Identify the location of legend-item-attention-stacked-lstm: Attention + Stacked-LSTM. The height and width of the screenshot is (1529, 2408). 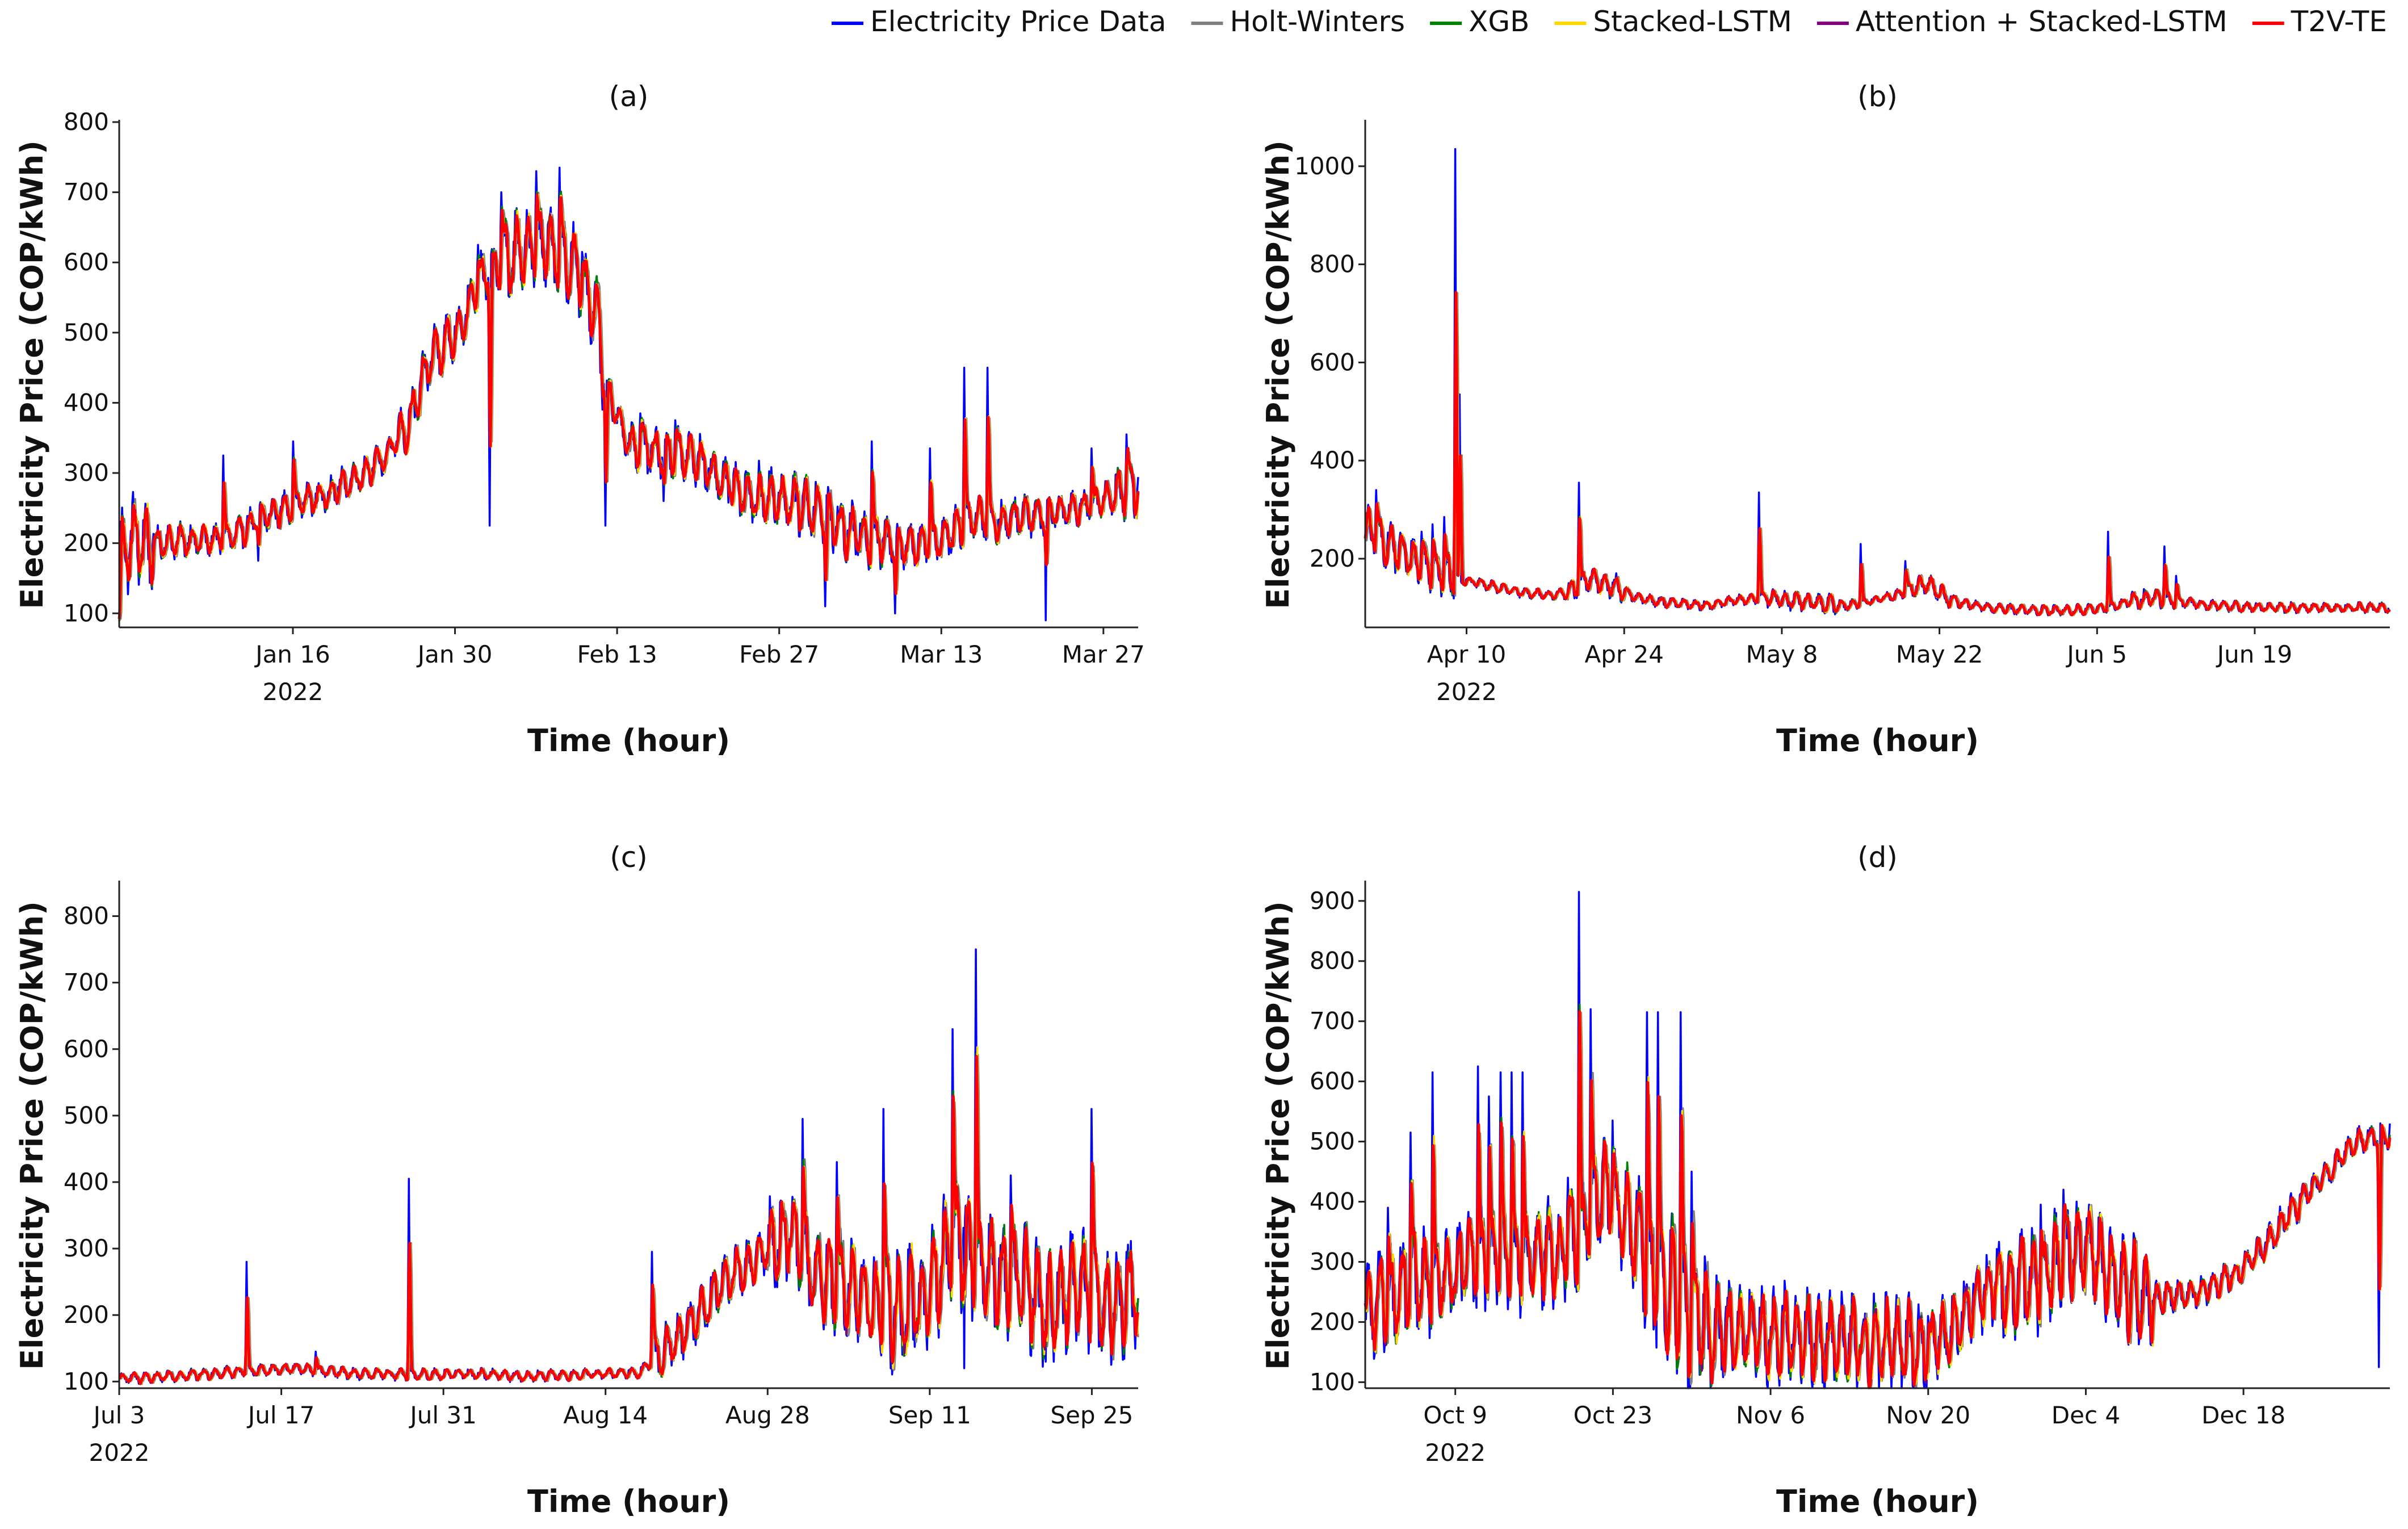
(2022, 21).